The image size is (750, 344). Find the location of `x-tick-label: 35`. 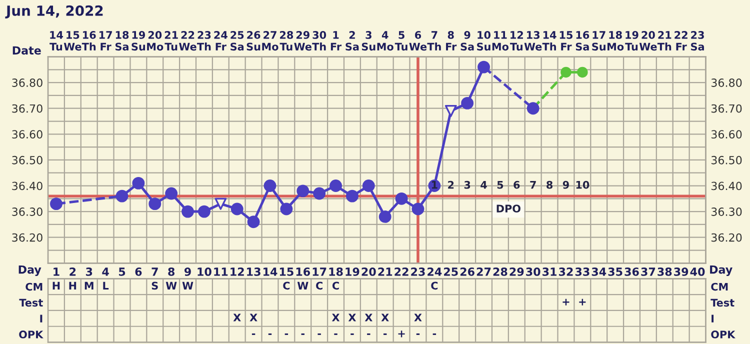

x-tick-label: 35 is located at coordinates (615, 272).